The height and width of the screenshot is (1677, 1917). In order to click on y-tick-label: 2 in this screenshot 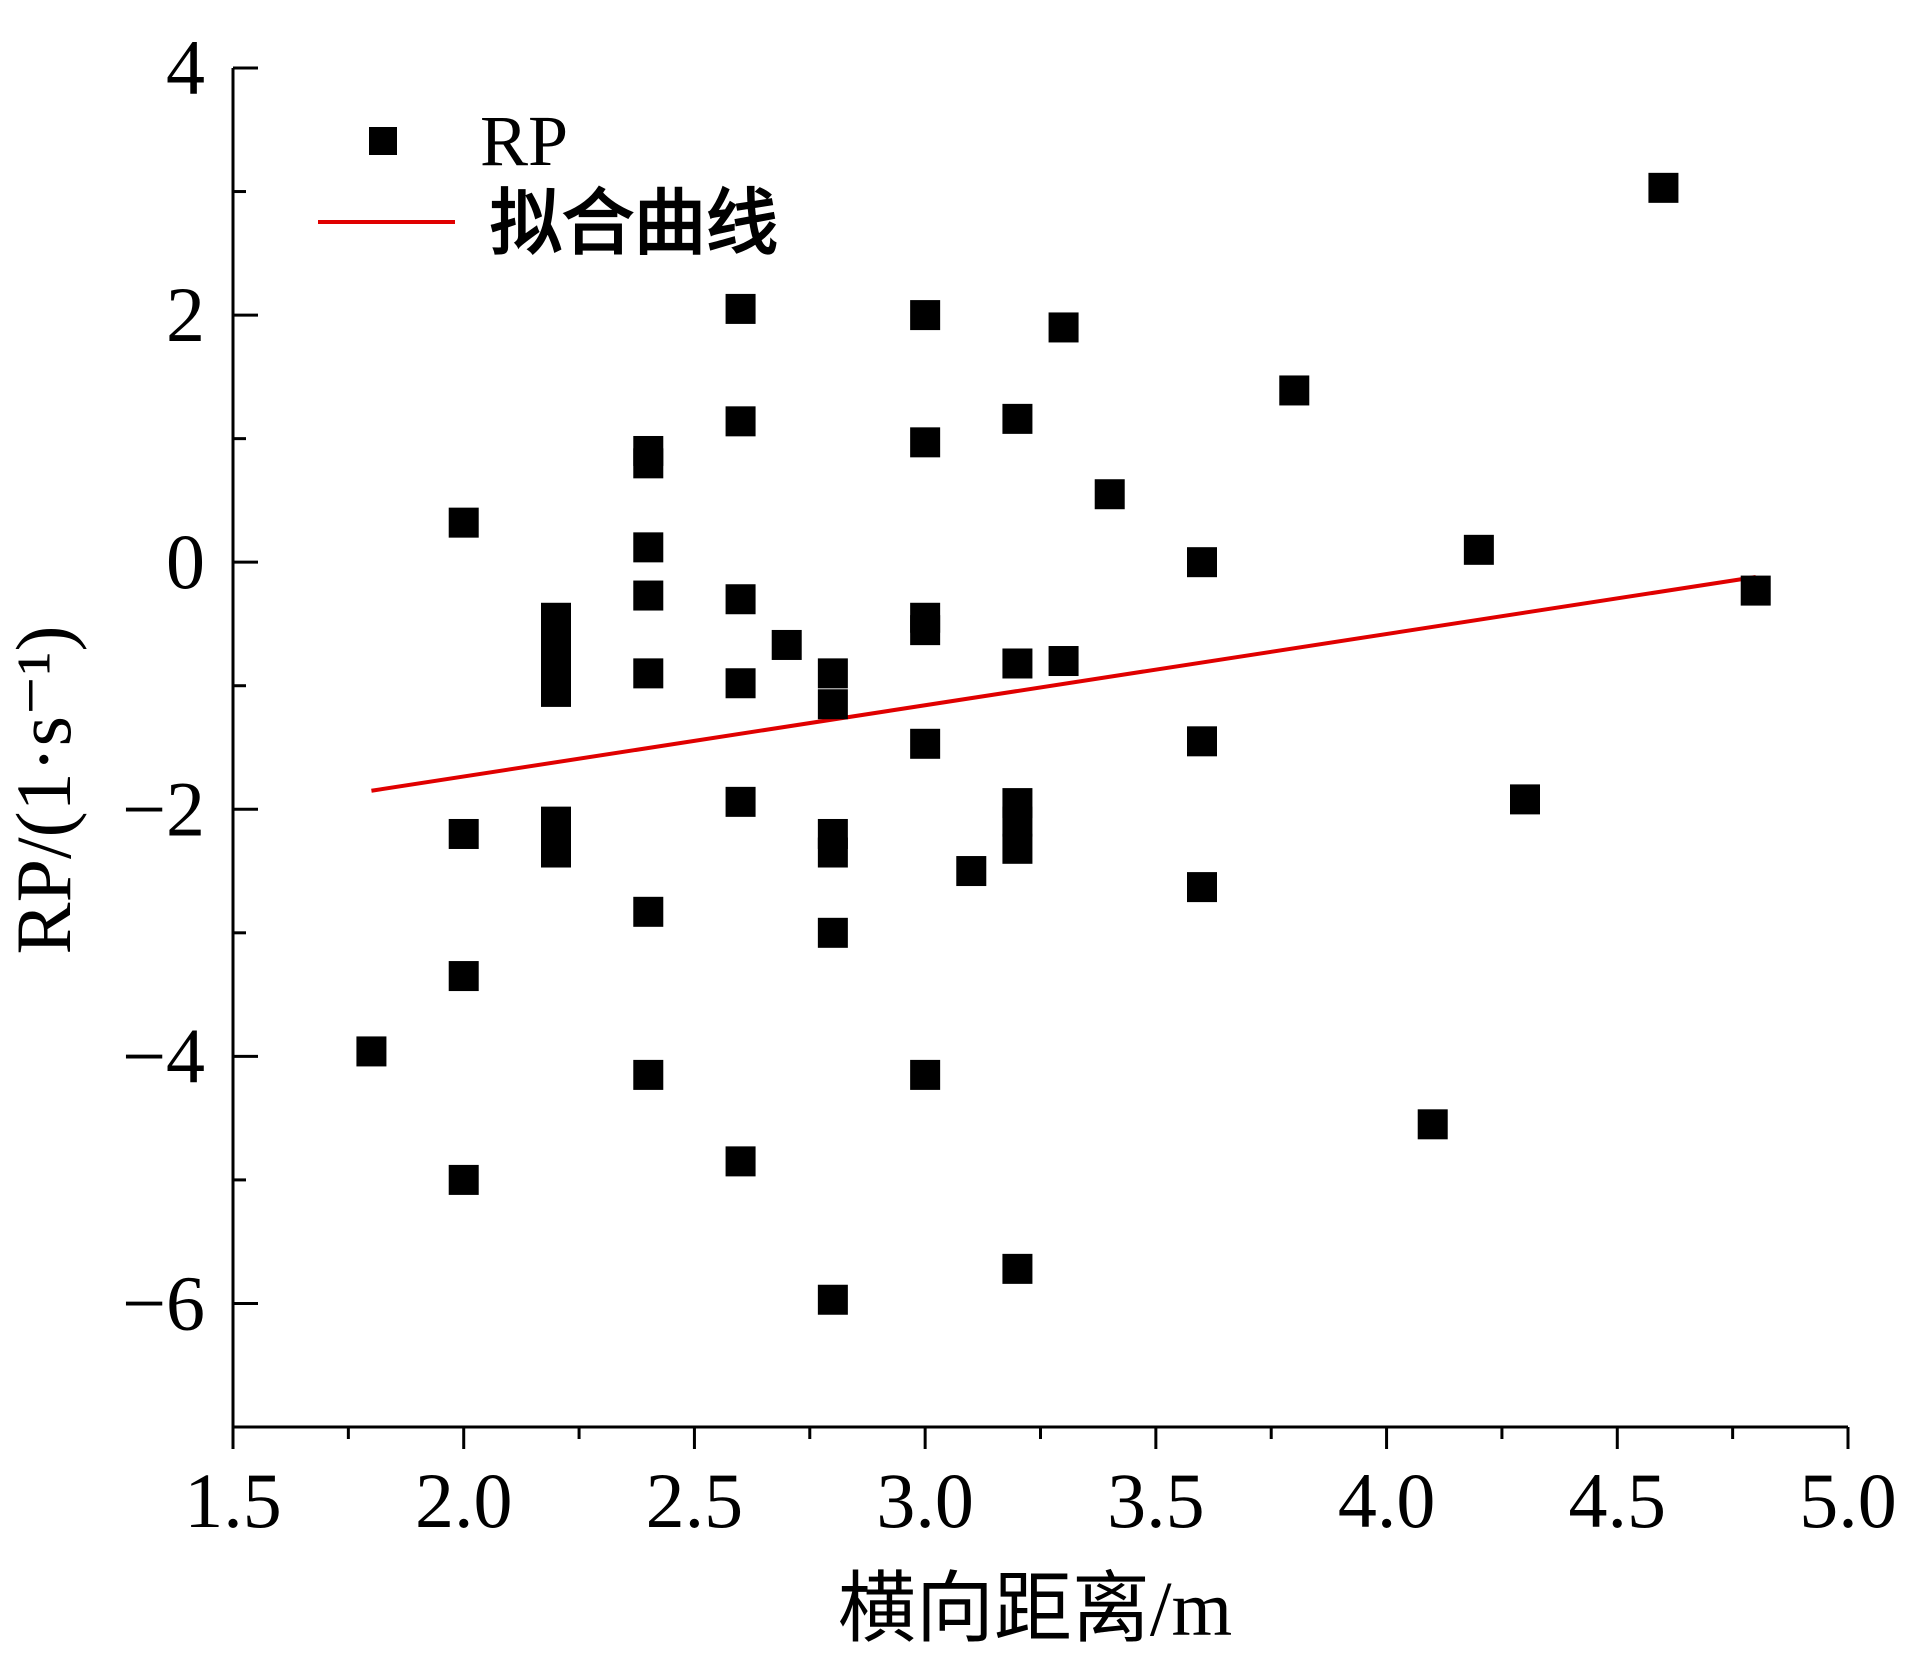, I will do `click(185, 314)`.